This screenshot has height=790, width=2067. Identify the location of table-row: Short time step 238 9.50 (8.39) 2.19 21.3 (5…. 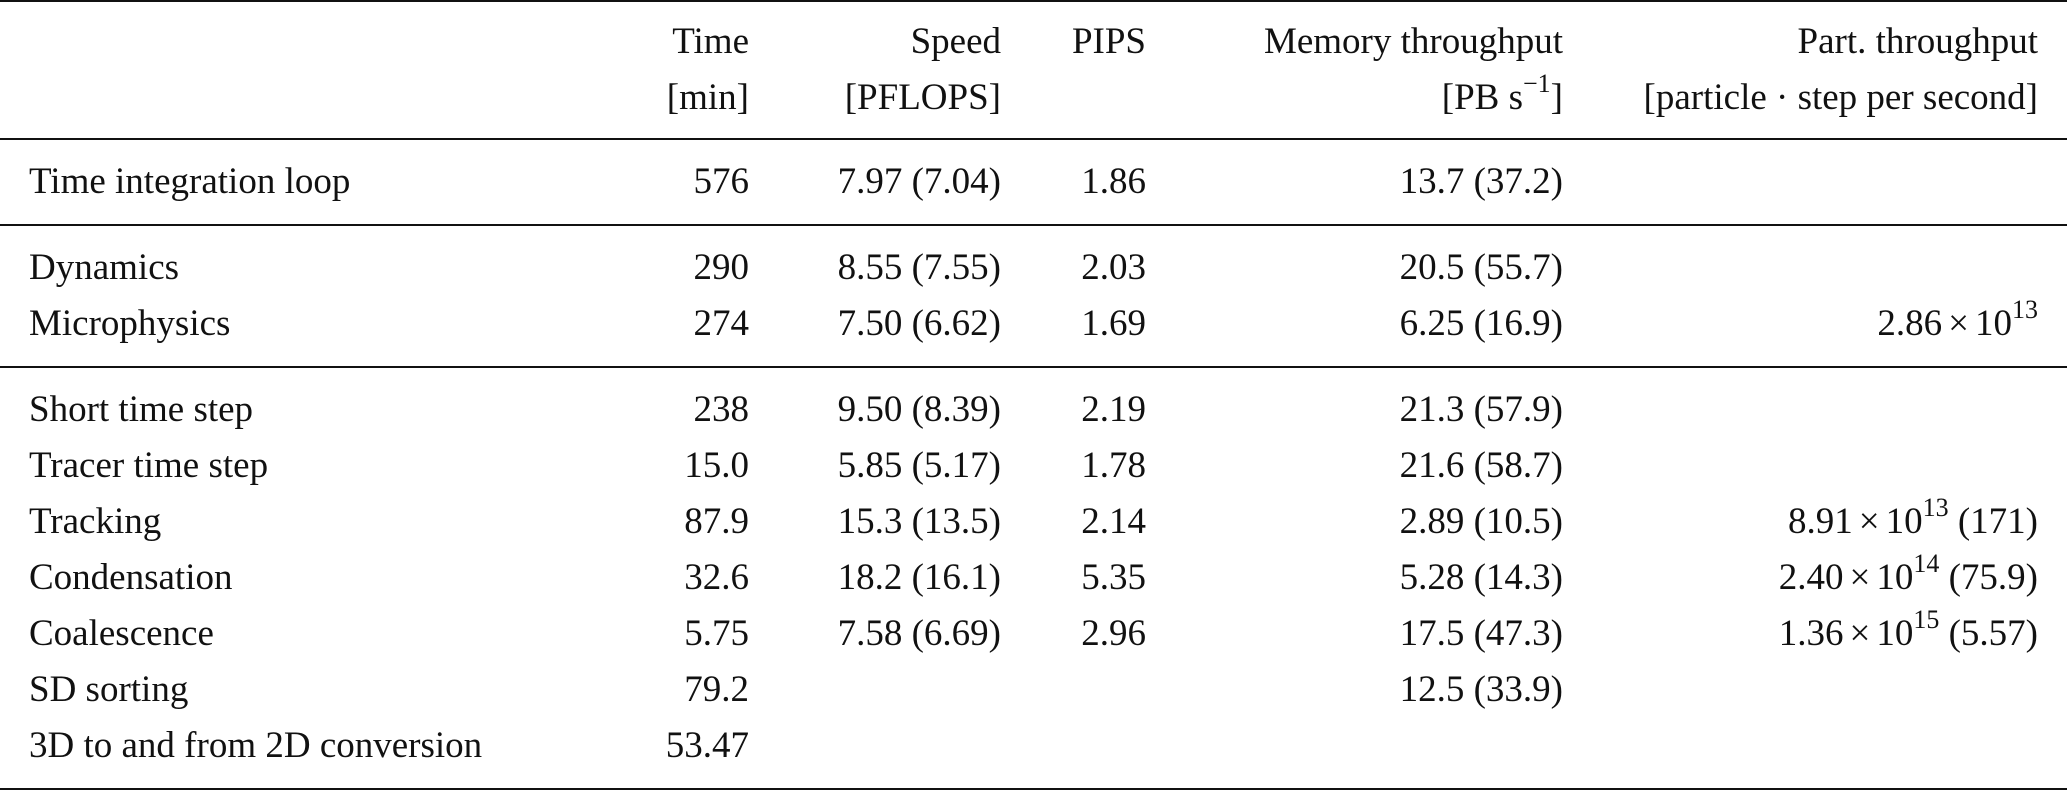
(1033, 402).